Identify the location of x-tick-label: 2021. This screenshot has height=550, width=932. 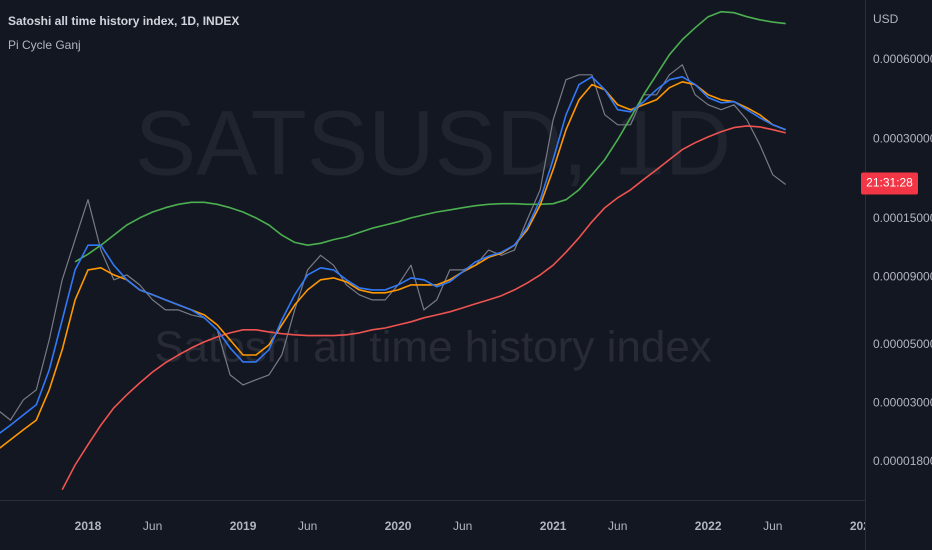
(553, 526).